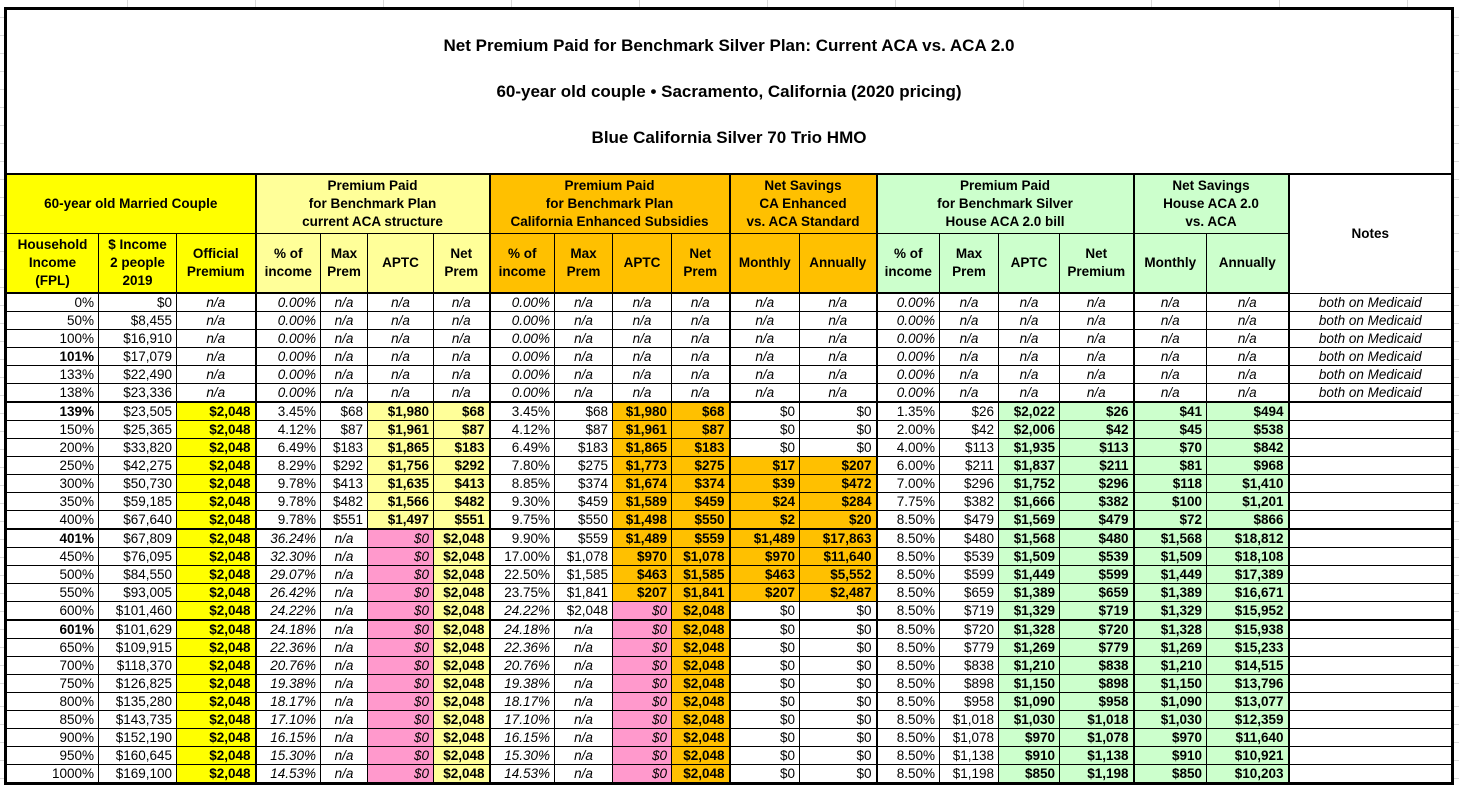 Image resolution: width=1459 pixels, height=785 pixels. Describe the element at coordinates (1029, 665) in the screenshot. I see `cell-house-aptc-700%: $1,210` at that location.